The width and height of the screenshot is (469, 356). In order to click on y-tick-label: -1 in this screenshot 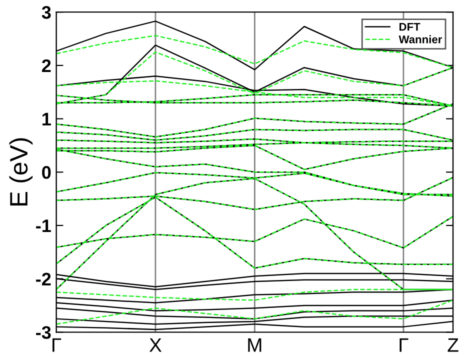, I will do `click(43, 226)`.